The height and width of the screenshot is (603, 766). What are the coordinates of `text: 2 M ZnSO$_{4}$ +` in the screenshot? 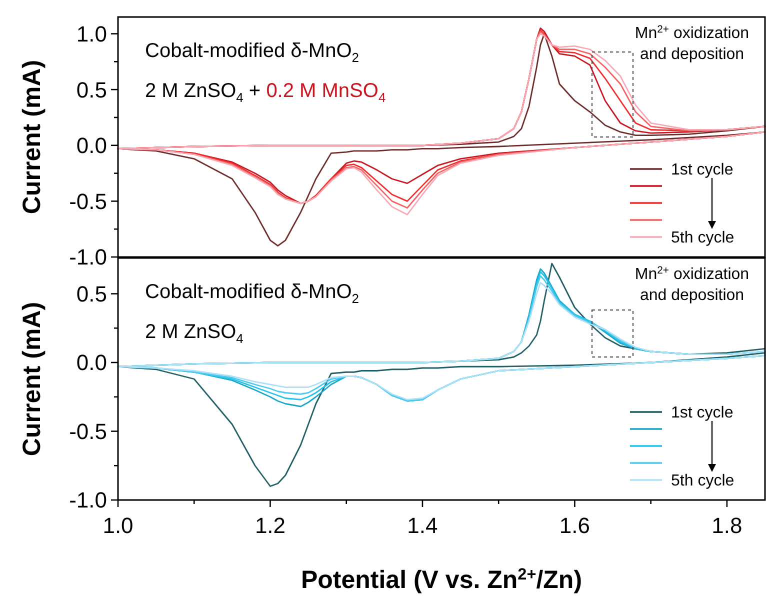 It's located at (203, 92).